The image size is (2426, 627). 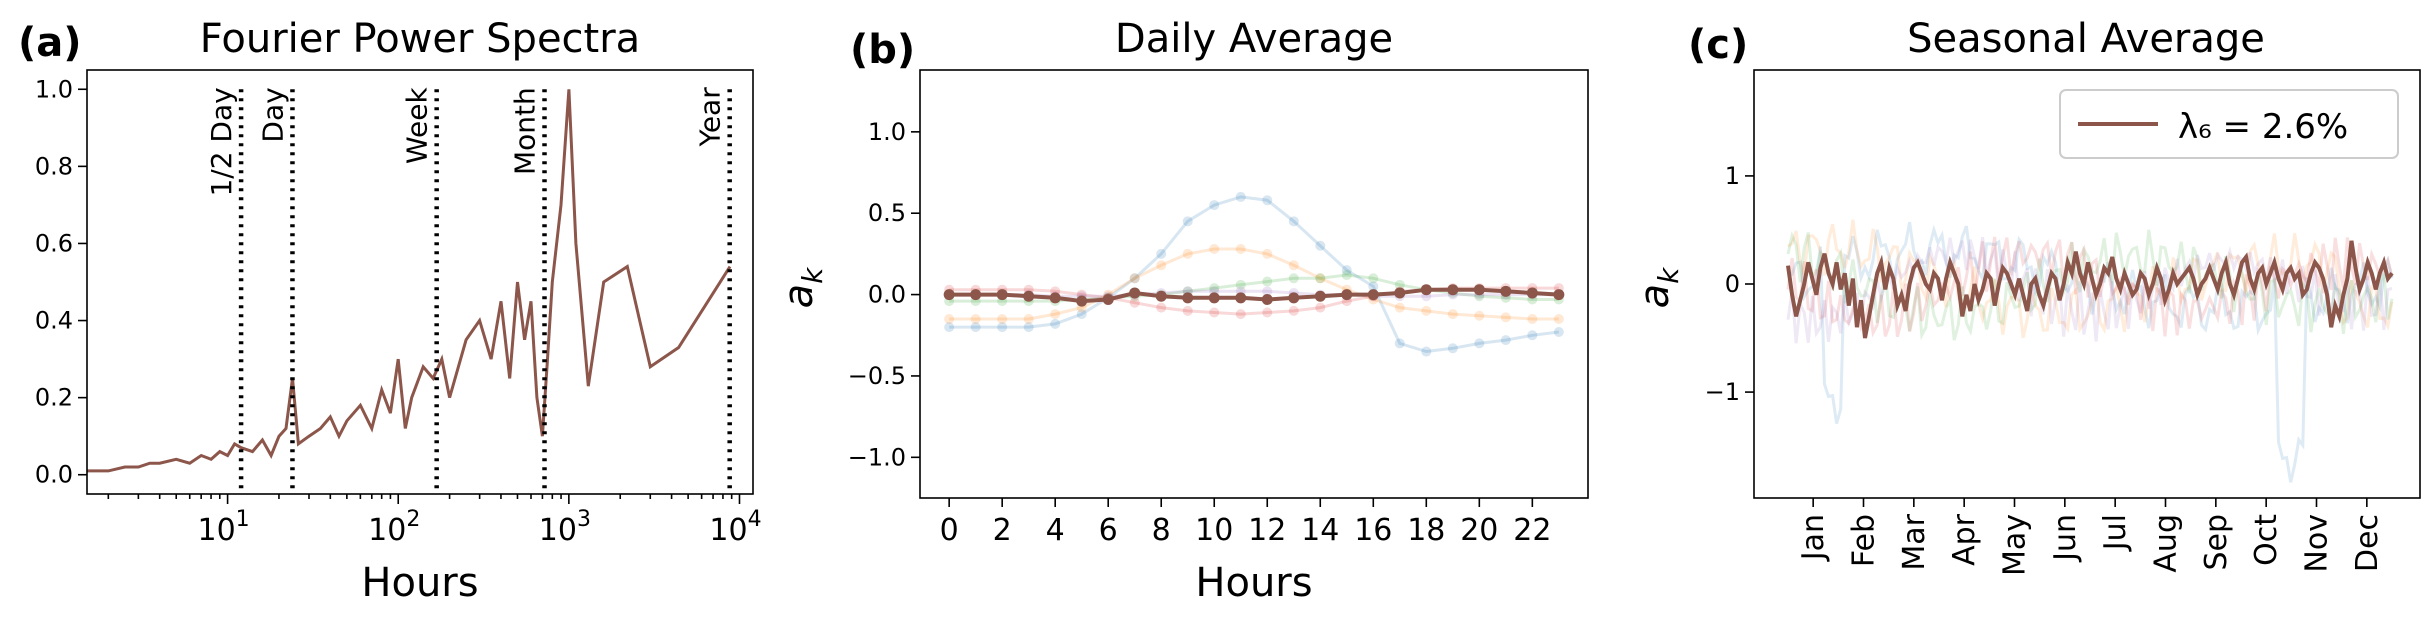 What do you see at coordinates (525, 131) in the screenshot?
I see `reference-line-label: Month` at bounding box center [525, 131].